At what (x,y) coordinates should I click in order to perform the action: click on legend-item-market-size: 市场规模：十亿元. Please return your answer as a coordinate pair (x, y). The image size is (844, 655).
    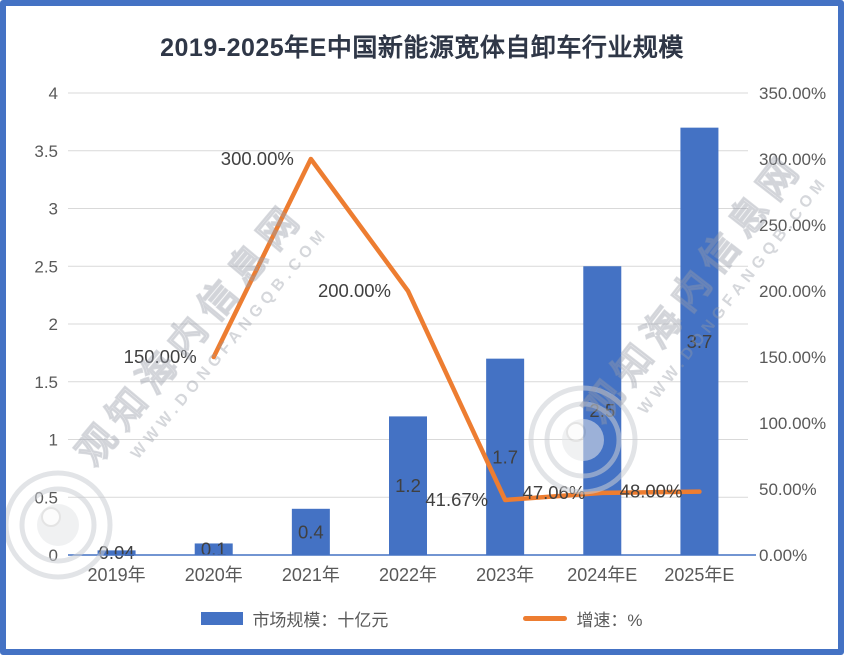
    Looking at the image, I should click on (294, 618).